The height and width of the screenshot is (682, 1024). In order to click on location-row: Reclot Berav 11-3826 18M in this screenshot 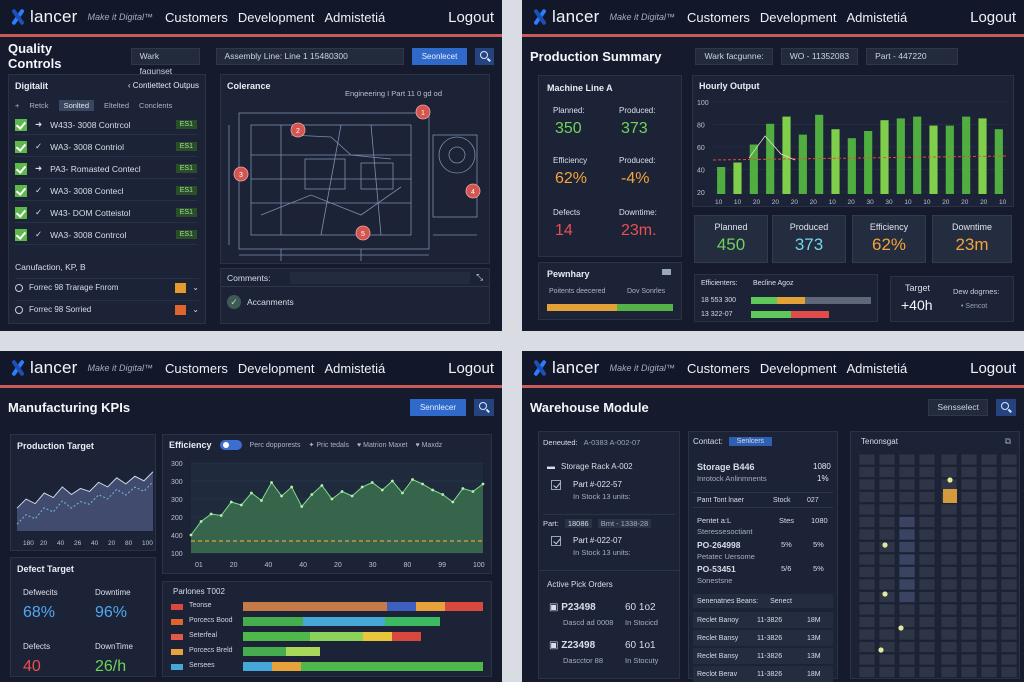, I will do `click(763, 674)`.